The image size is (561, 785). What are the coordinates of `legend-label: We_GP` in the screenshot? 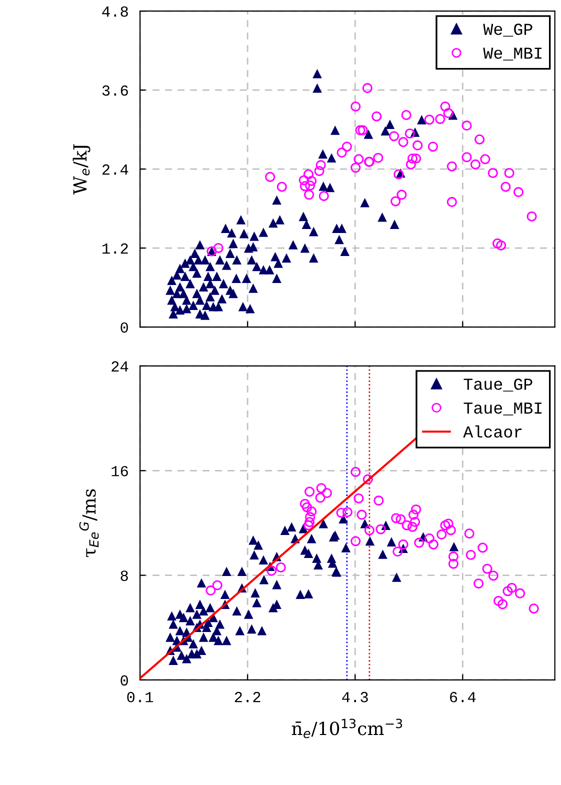 It's located at (507, 30).